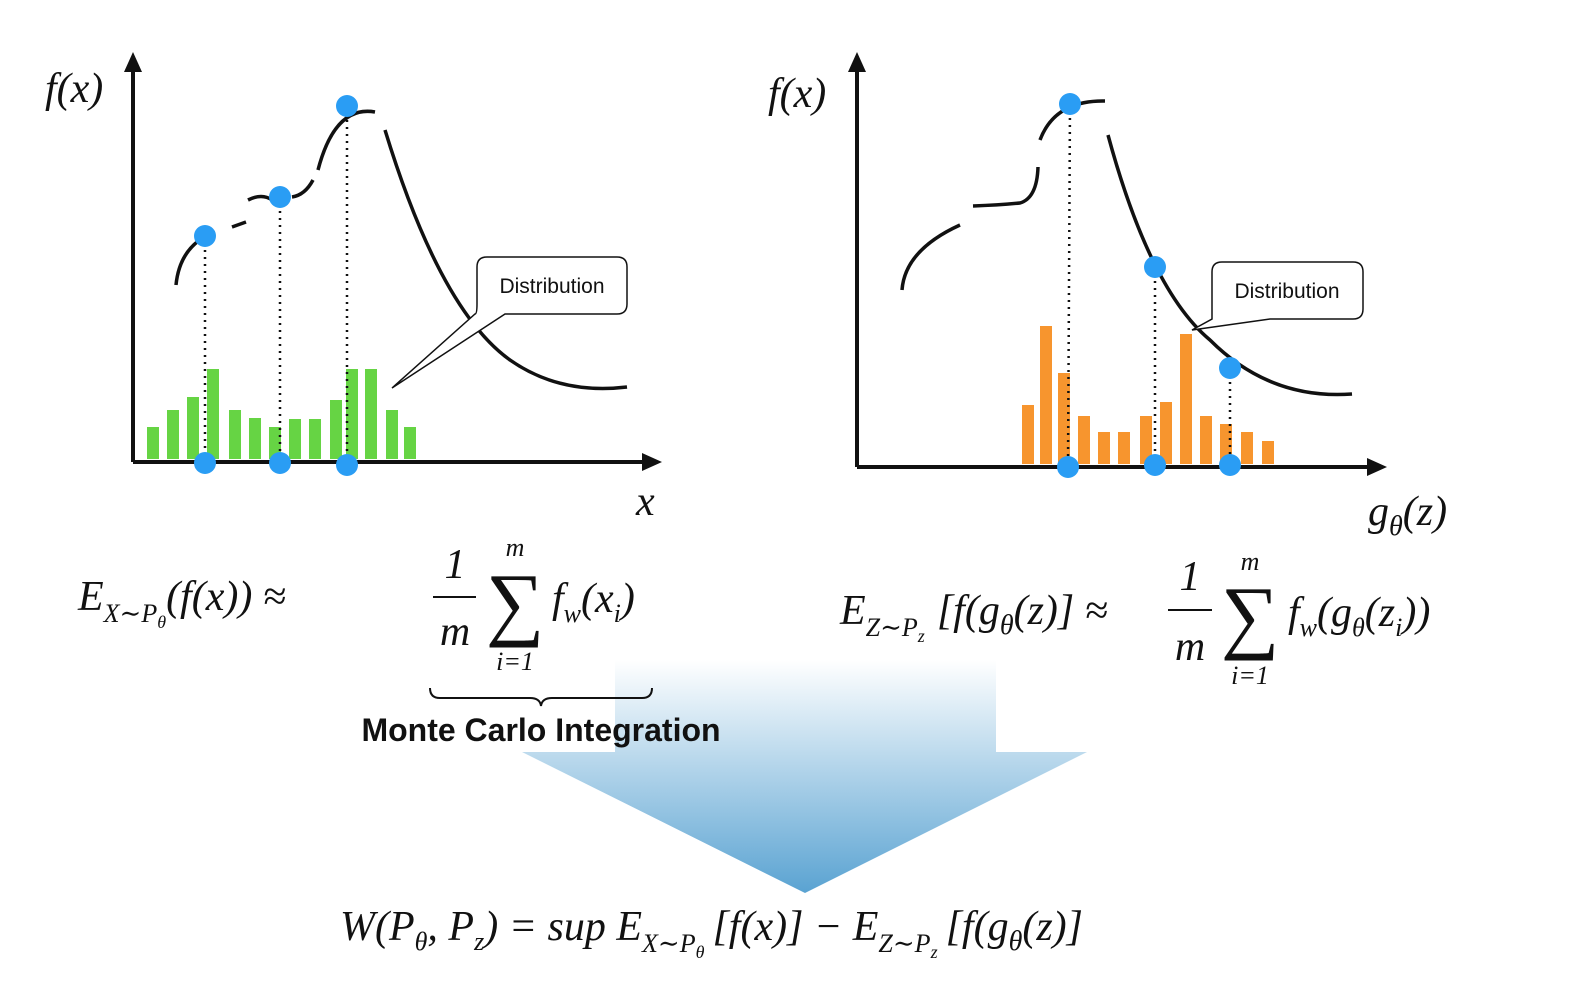 The width and height of the screenshot is (1574, 1008). I want to click on part: , P, so click(450, 927).